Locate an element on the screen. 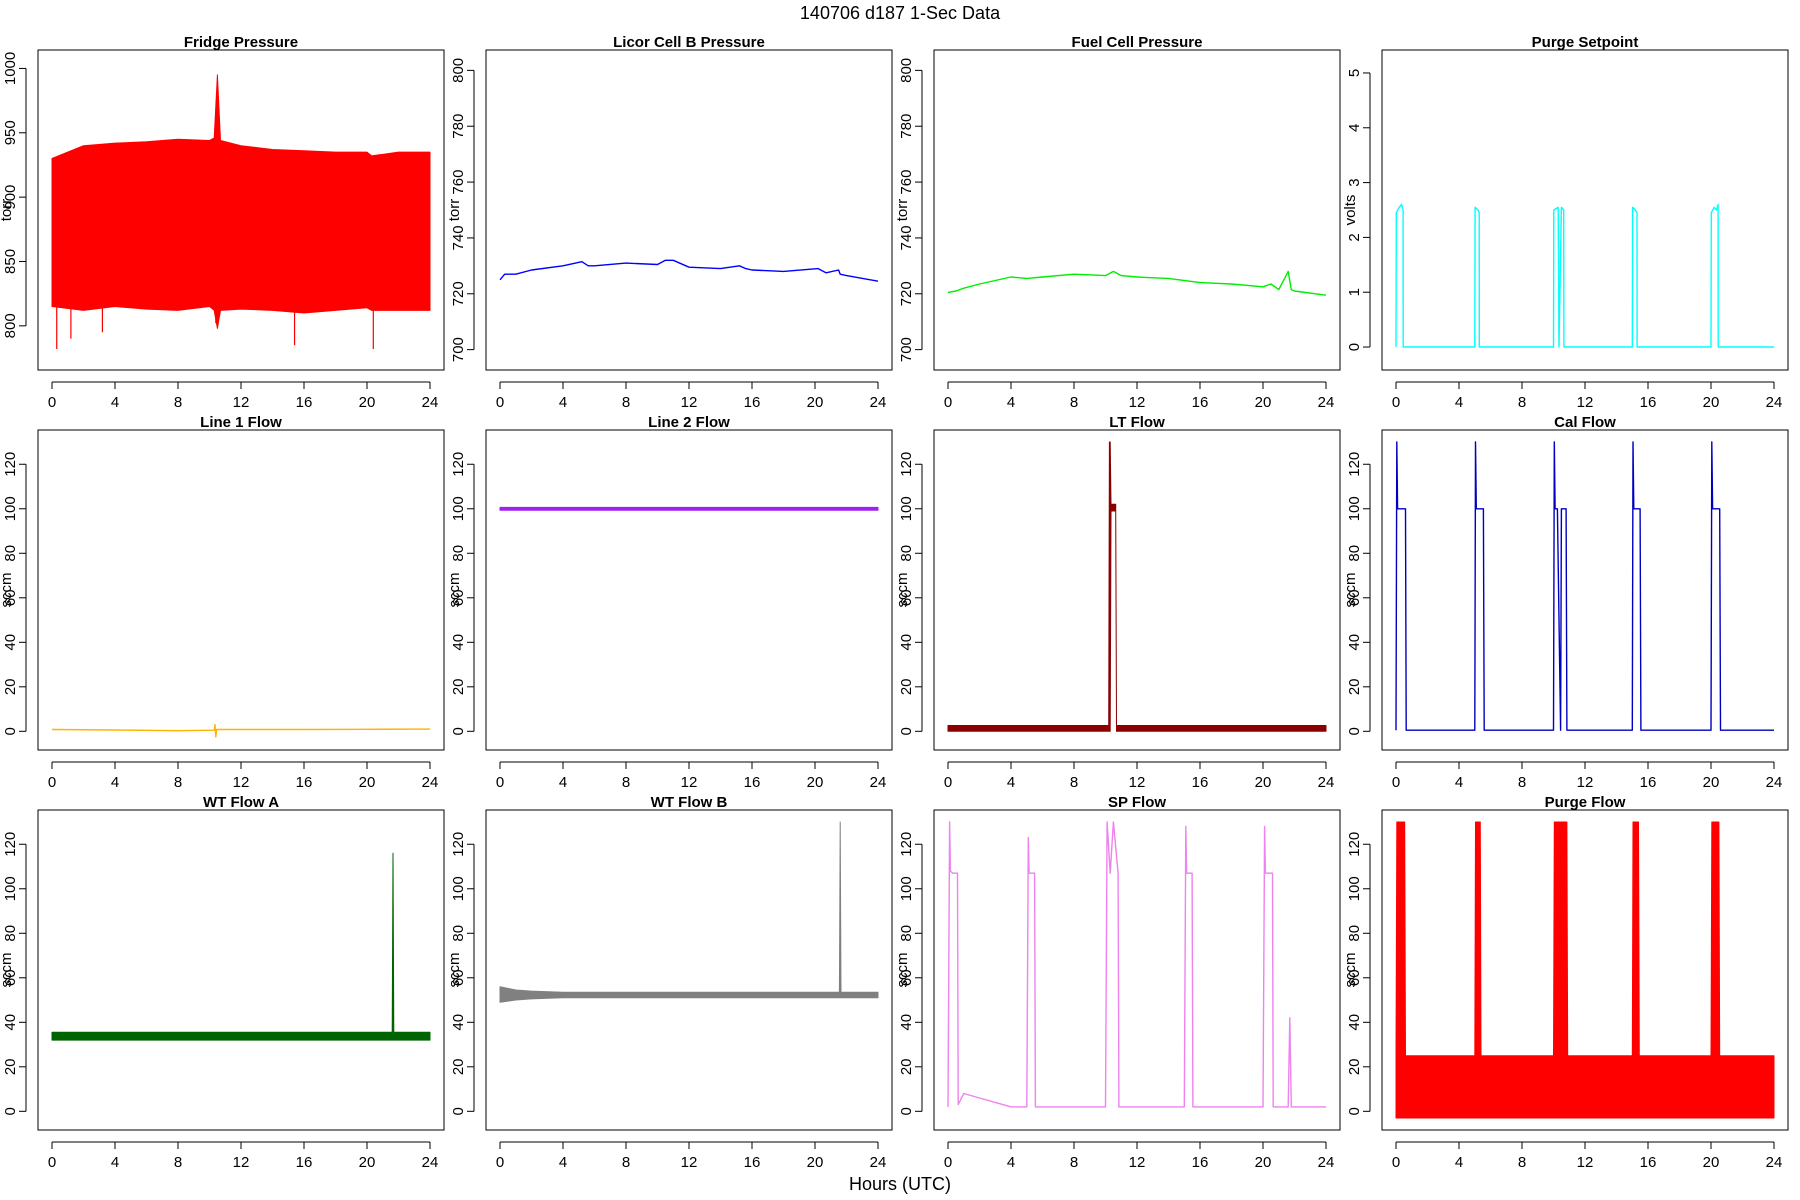  purge-setpoint-plot is located at coordinates (1584, 275).